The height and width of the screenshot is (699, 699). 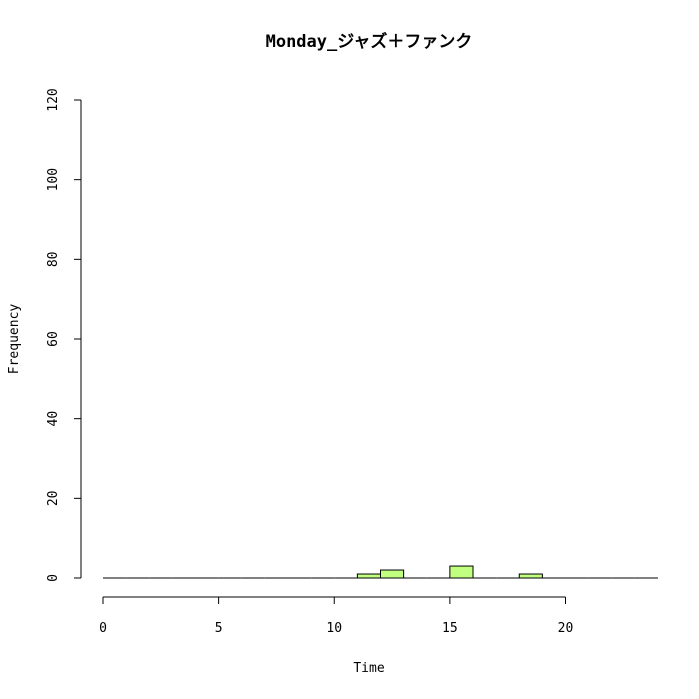 What do you see at coordinates (53, 99) in the screenshot?
I see `y-tick-label: 120` at bounding box center [53, 99].